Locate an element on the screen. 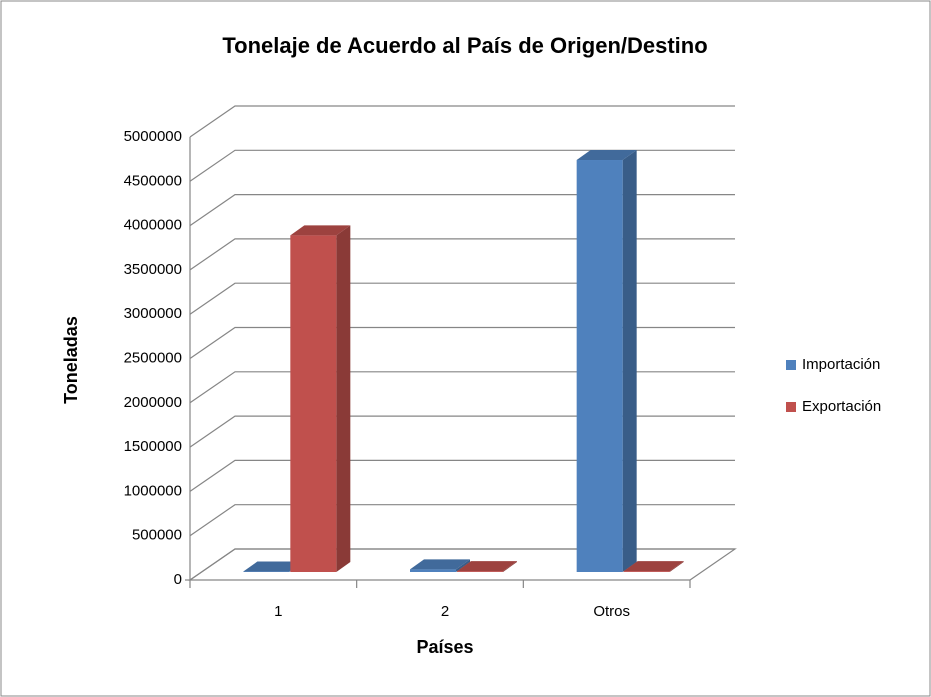 The height and width of the screenshot is (697, 931). y-tick-label: 3500000 is located at coordinates (153, 269).